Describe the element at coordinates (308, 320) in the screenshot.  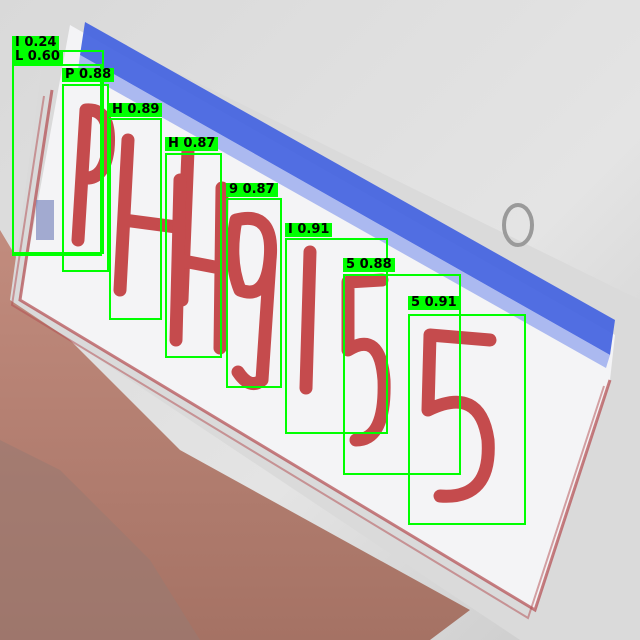
I see `plate-char-i` at that location.